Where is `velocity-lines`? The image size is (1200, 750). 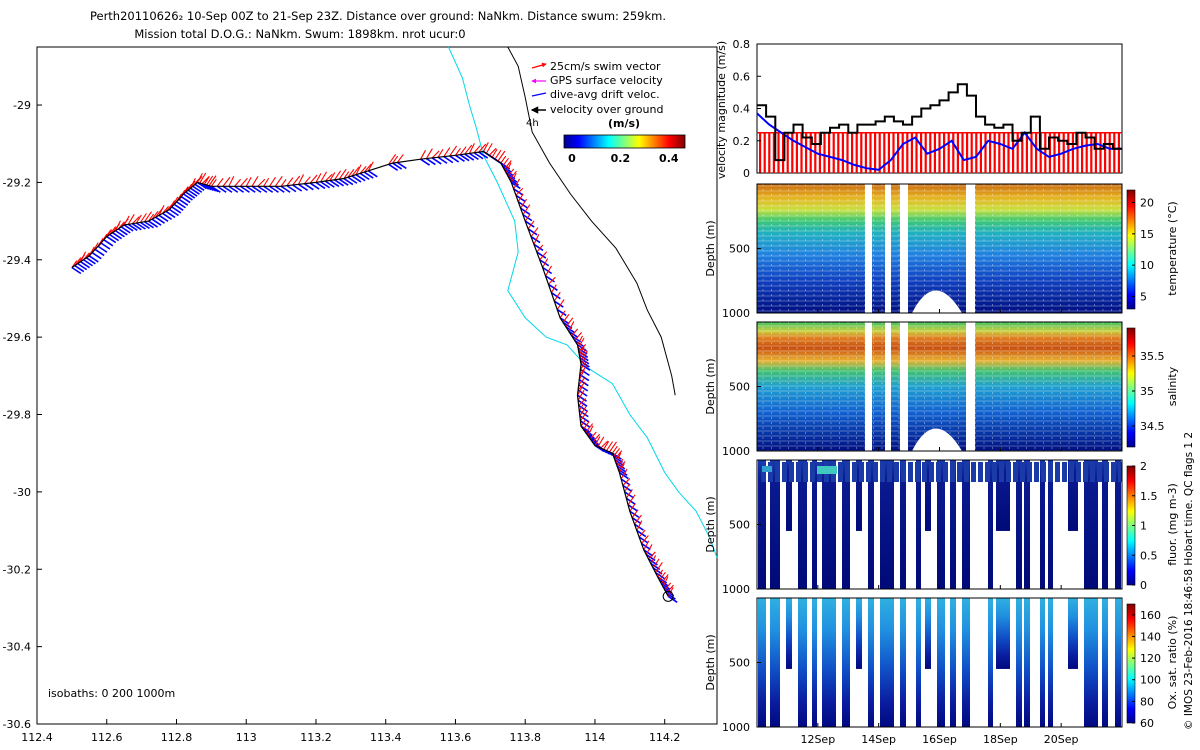 velocity-lines is located at coordinates (939, 127).